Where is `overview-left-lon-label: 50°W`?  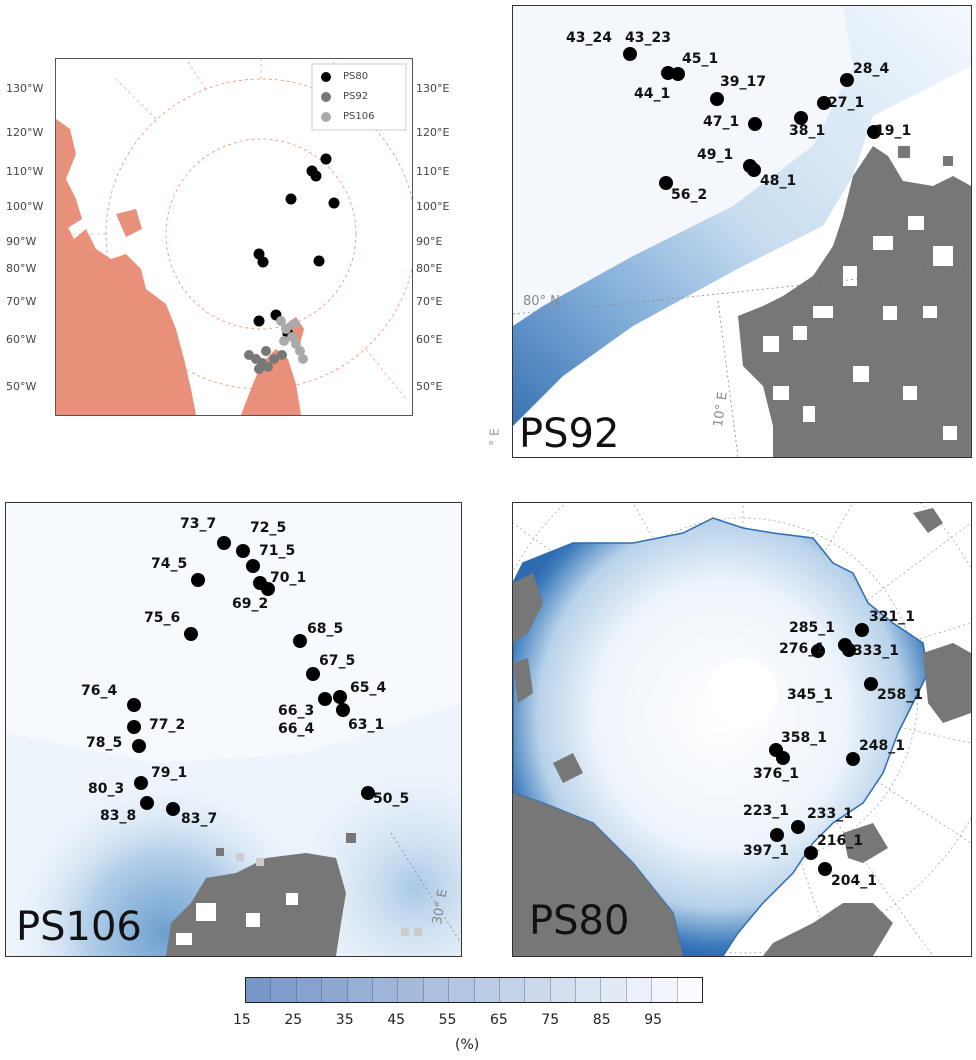 overview-left-lon-label: 50°W is located at coordinates (21, 386).